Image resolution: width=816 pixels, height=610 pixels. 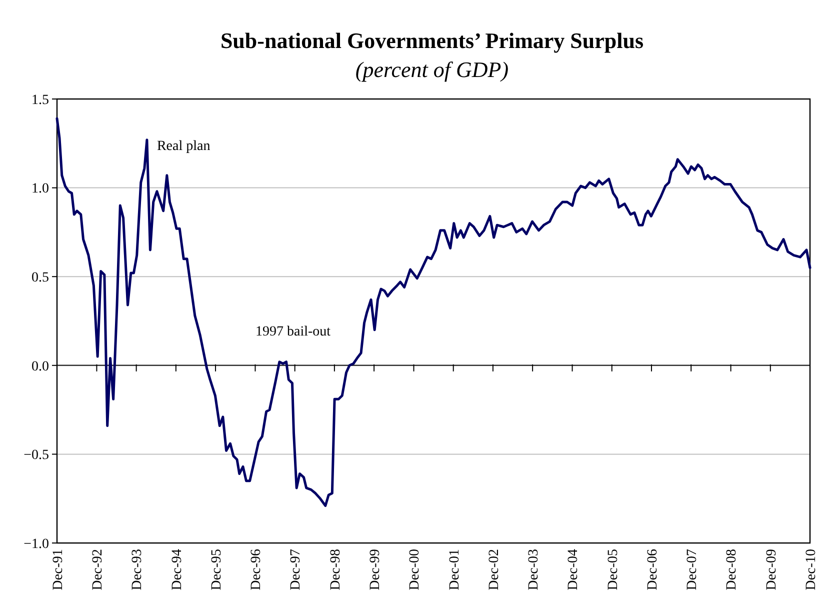 I want to click on y-tick-label: −1.0, so click(x=36, y=544).